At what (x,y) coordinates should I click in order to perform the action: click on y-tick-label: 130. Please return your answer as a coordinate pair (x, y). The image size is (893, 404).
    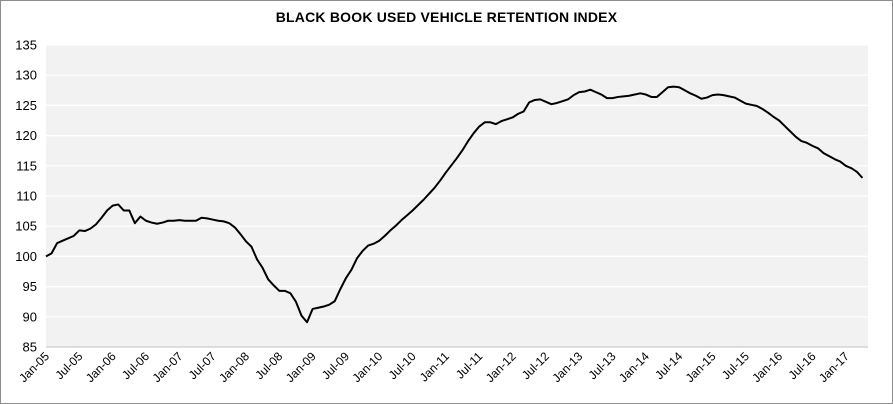
    Looking at the image, I should click on (26, 75).